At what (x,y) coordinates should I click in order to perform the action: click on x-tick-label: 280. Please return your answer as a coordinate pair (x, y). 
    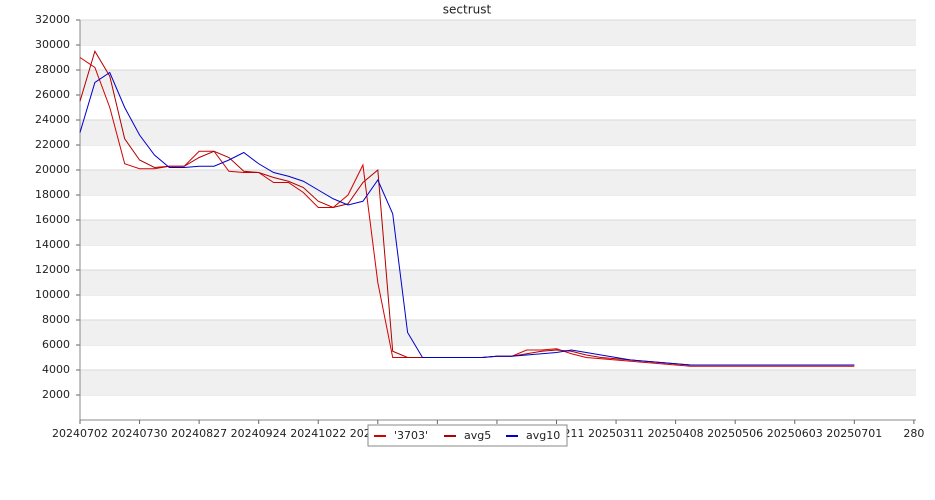
    Looking at the image, I should click on (913, 433).